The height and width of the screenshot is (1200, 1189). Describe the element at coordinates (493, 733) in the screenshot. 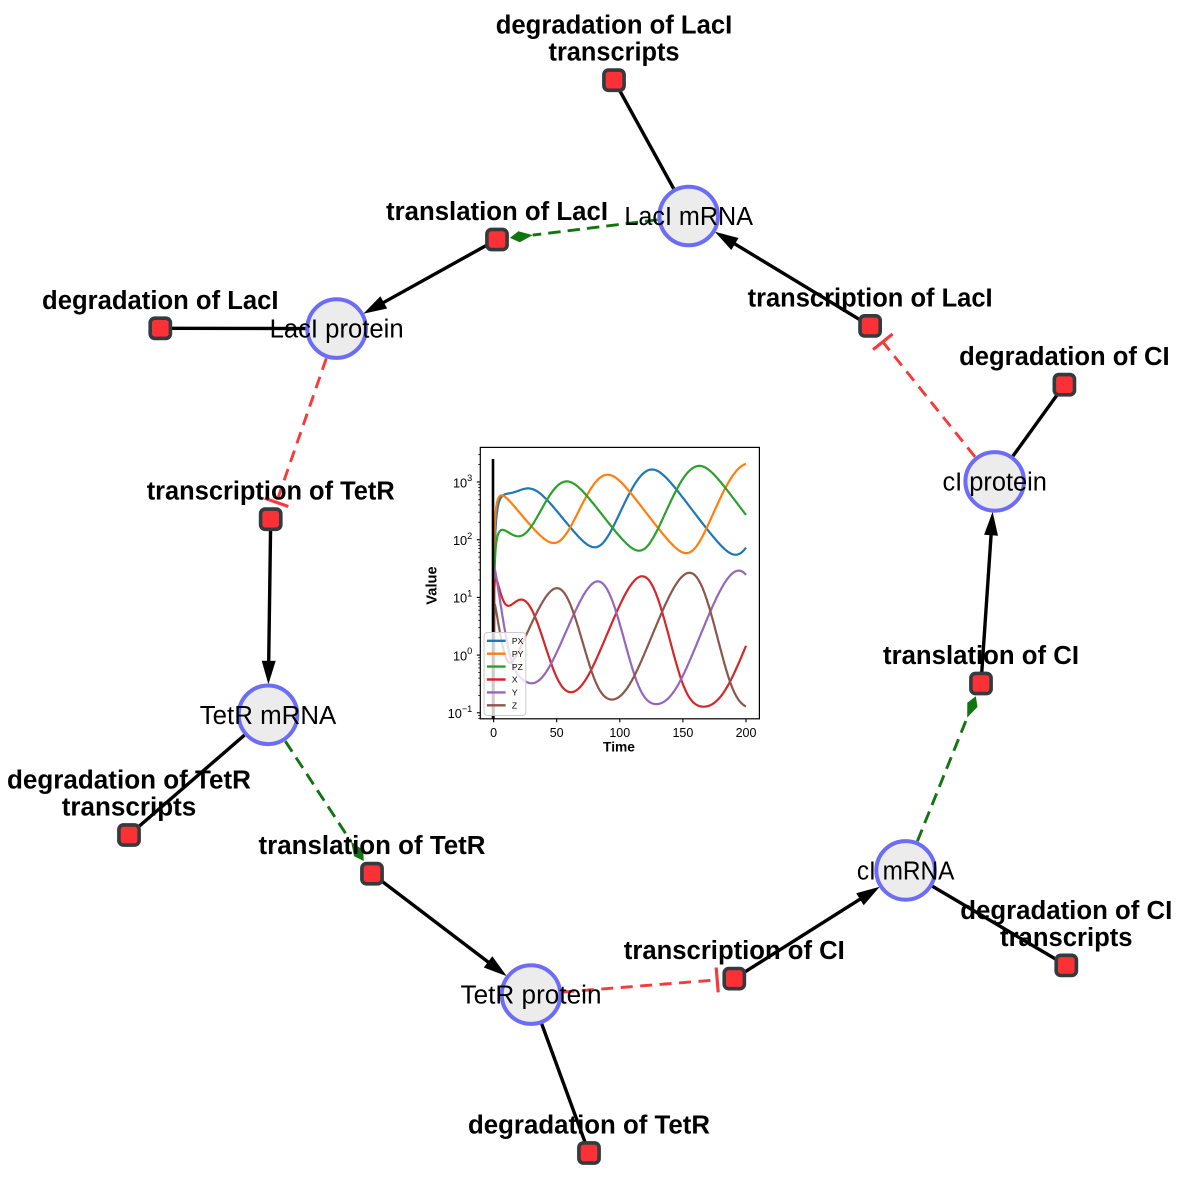

I see `svg-text: 0` at that location.